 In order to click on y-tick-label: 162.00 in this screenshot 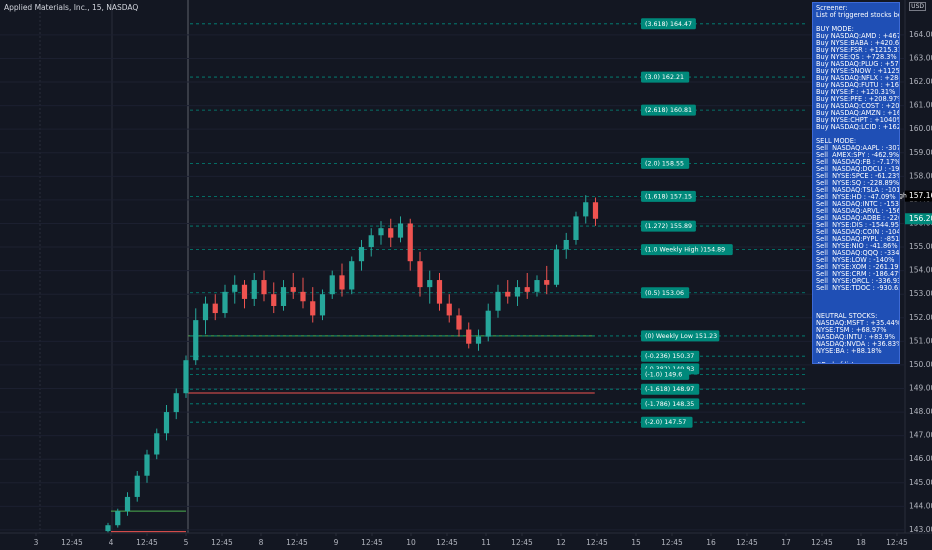, I will do `click(920, 81)`.